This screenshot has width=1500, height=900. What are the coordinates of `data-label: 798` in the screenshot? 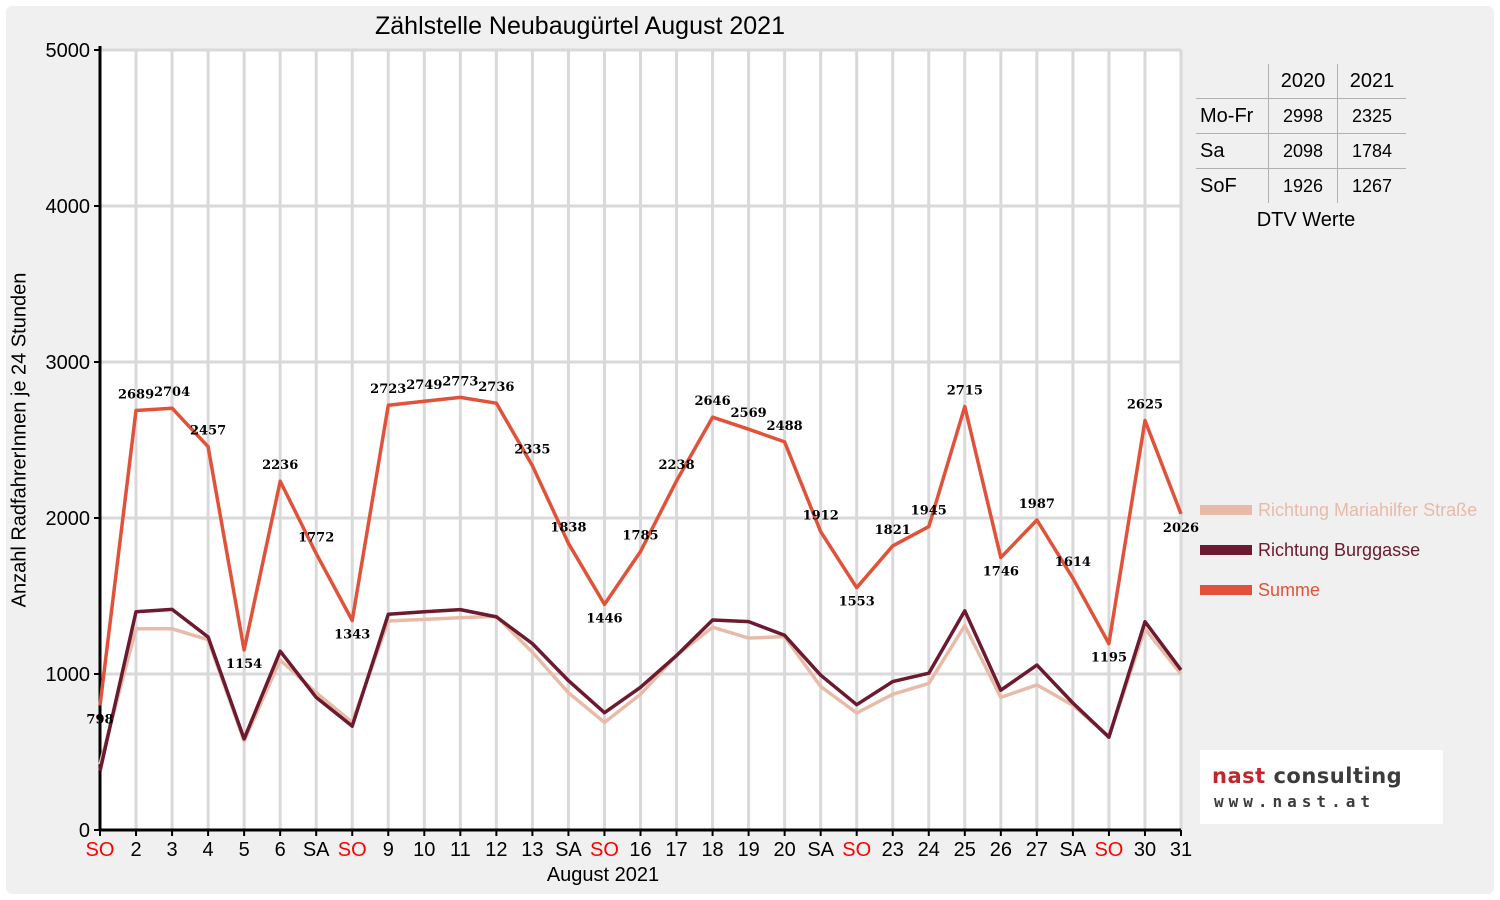 It's located at (99, 720).